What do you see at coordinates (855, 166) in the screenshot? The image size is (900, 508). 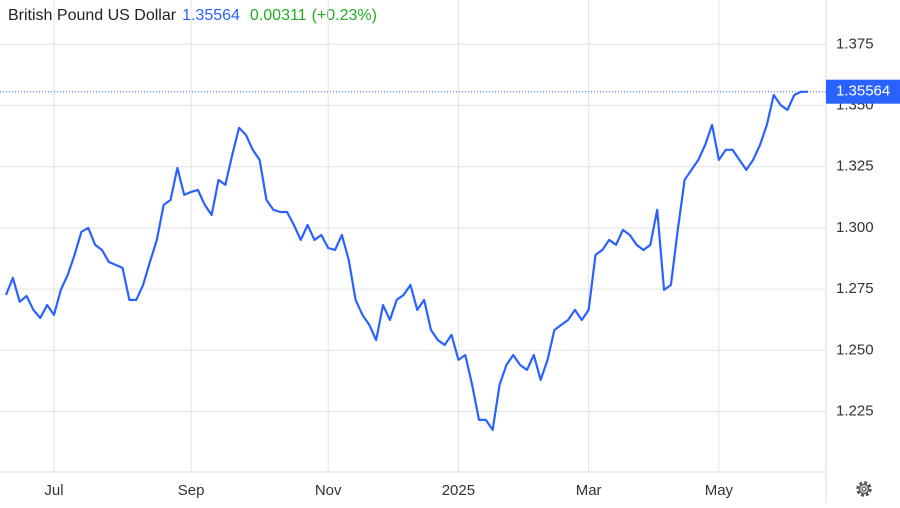 I see `y-tick-label: 1.325` at bounding box center [855, 166].